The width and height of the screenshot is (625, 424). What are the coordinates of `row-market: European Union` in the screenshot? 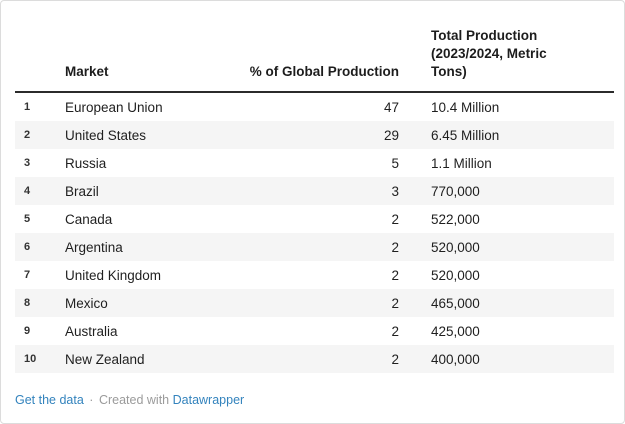 It's located at (114, 107).